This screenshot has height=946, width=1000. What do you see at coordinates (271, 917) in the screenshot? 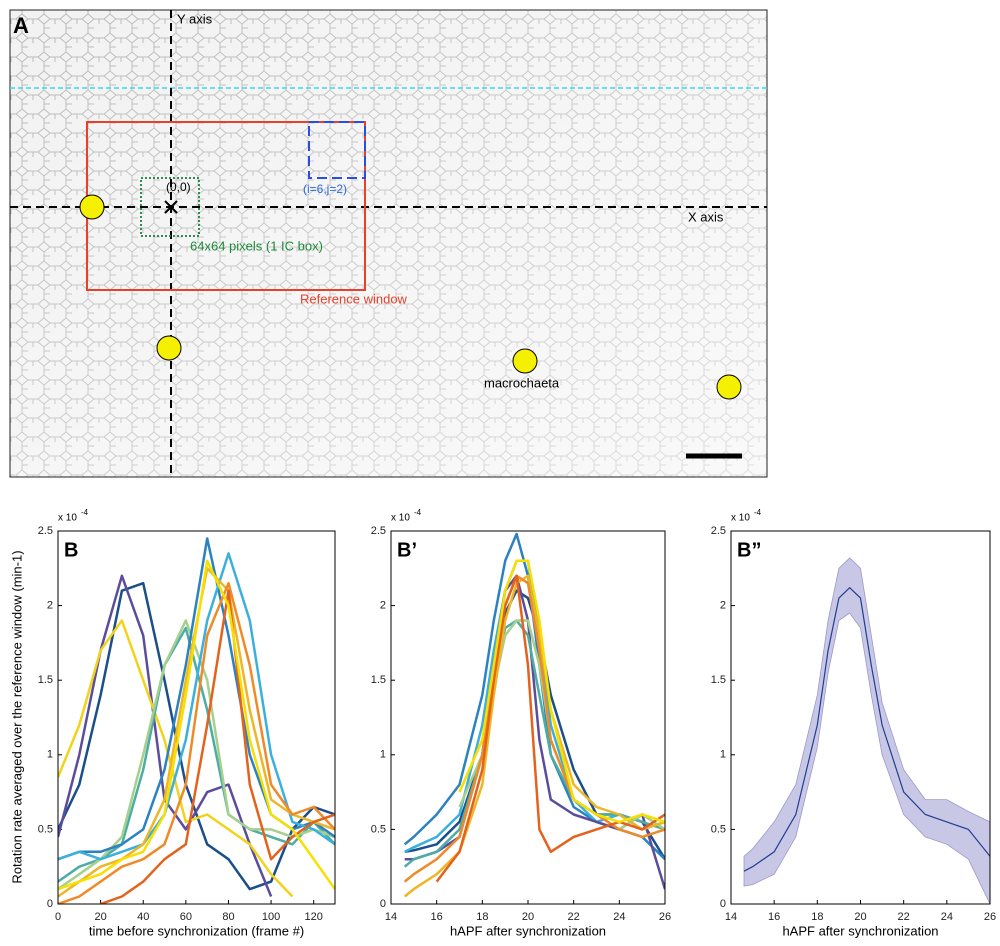
I see `x-tick-label: 100` at bounding box center [271, 917].